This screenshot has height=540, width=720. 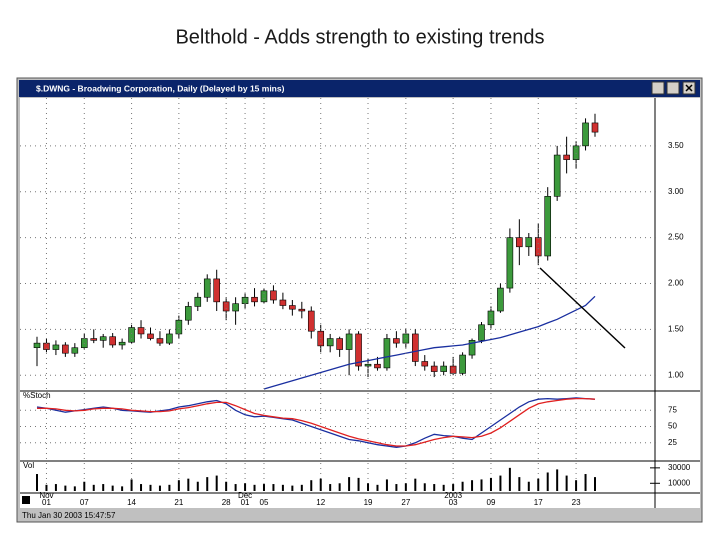 I want to click on x-tick-label: 14, so click(x=131, y=502).